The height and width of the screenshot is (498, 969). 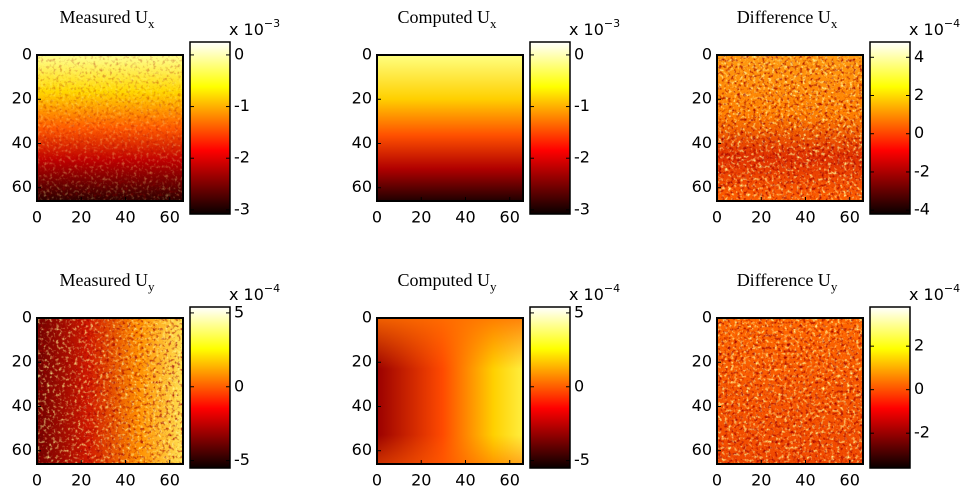 I want to click on subplot-title: Computed Uy, so click(x=448, y=282).